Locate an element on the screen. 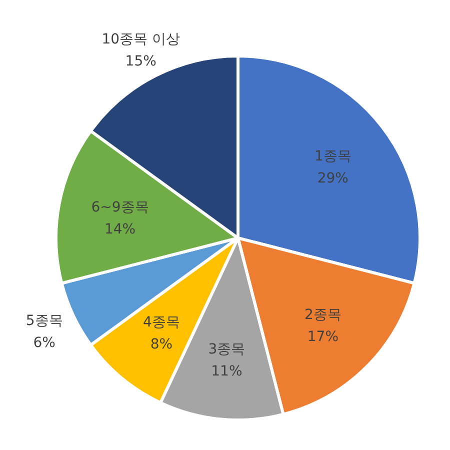 The image size is (450, 450). slice-label: 5종목 is located at coordinates (44, 321).